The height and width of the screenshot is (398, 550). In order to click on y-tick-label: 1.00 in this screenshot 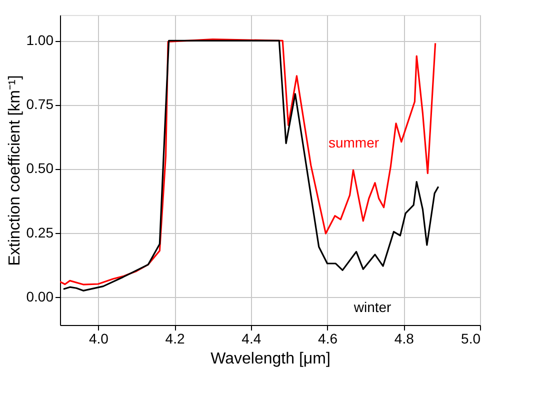, I will do `click(40, 40)`.